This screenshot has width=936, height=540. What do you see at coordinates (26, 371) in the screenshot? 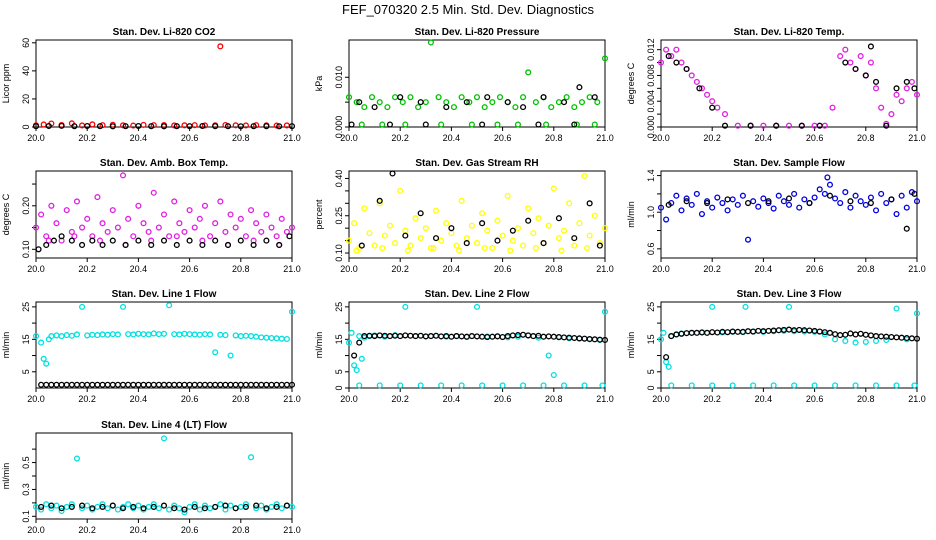
I see `y-tick-label: 5` at bounding box center [26, 371].